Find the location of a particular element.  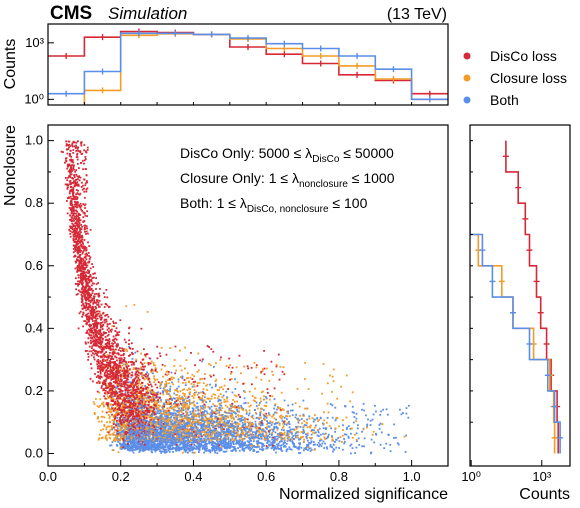

top-y-tick-label: 10⁰ is located at coordinates (34, 98).